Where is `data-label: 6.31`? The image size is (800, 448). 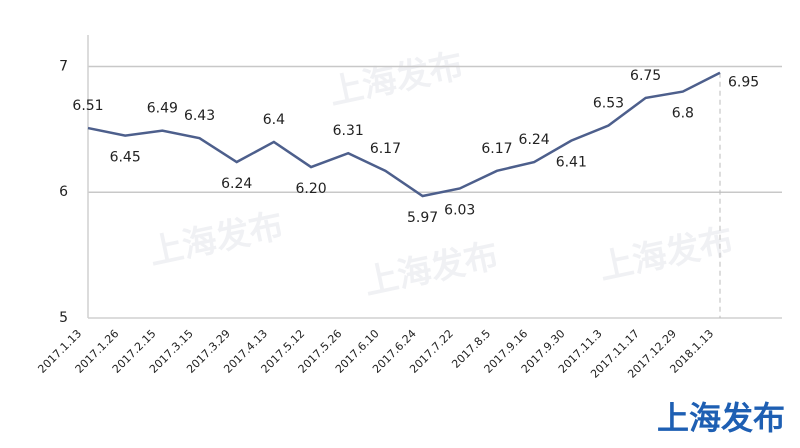 data-label: 6.31 is located at coordinates (348, 131).